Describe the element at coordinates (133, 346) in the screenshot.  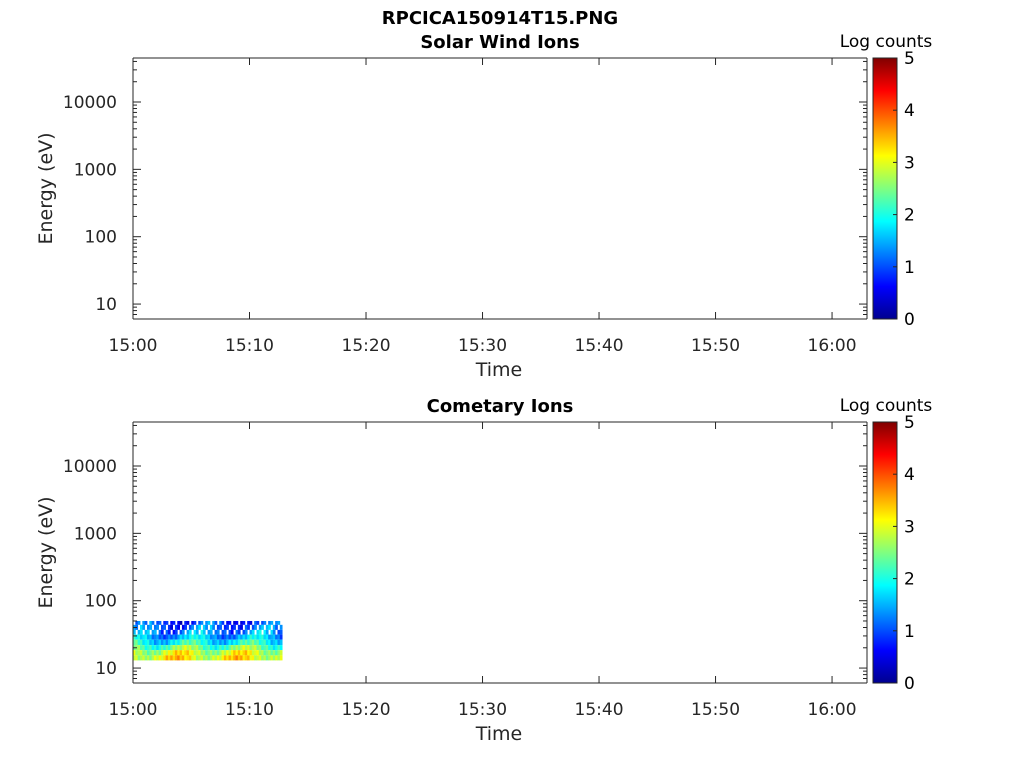
I see `x-tick-label: 15:00` at that location.